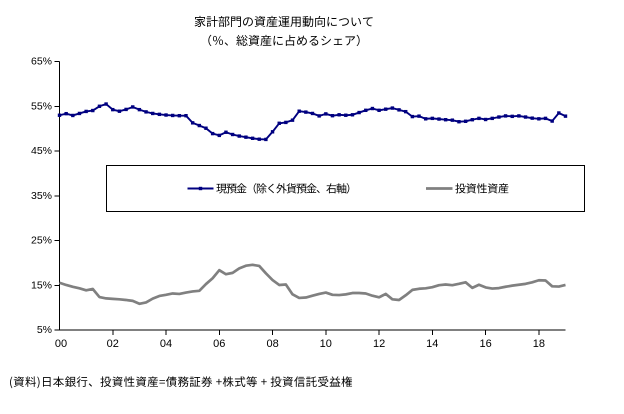 The height and width of the screenshot is (414, 624). What do you see at coordinates (113, 344) in the screenshot?
I see `svg-text: 02` at bounding box center [113, 344].